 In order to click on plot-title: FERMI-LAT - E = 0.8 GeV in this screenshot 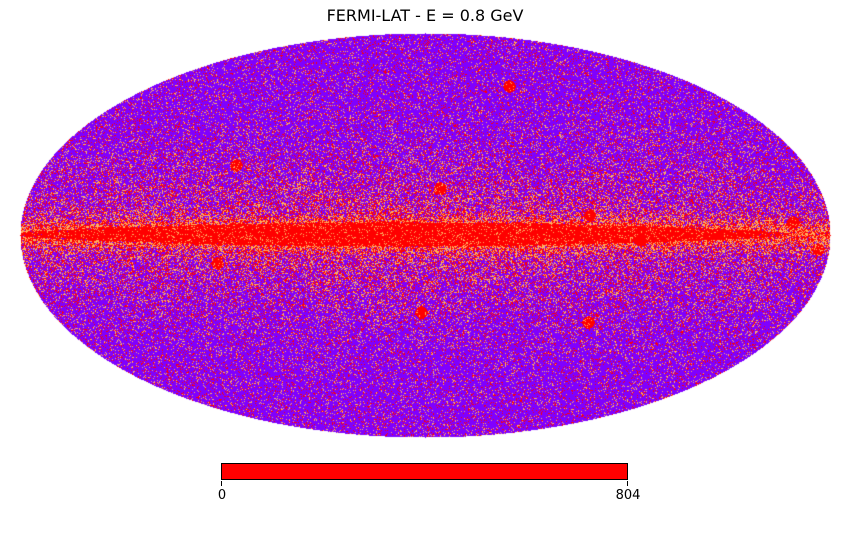, I will do `click(425, 15)`.